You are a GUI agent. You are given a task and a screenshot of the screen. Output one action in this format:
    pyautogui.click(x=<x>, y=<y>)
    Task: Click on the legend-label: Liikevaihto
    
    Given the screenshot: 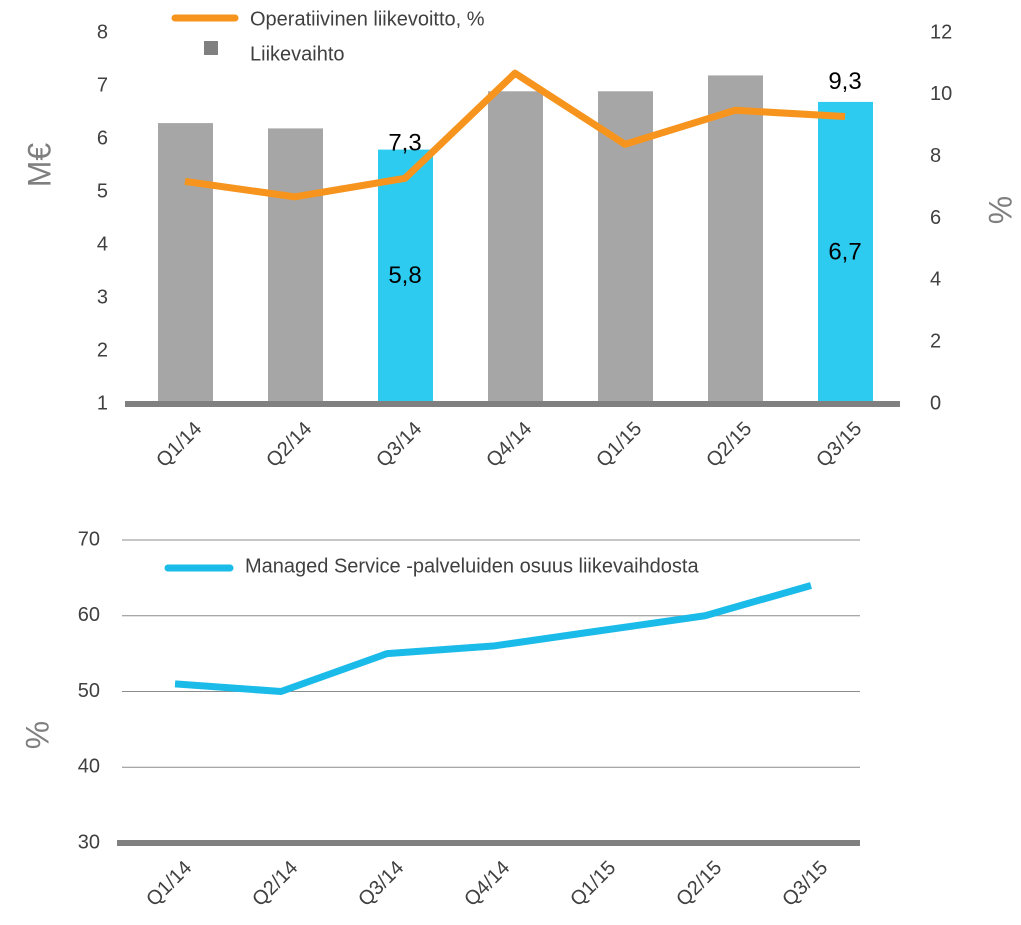 What is the action you would take?
    pyautogui.click(x=297, y=54)
    